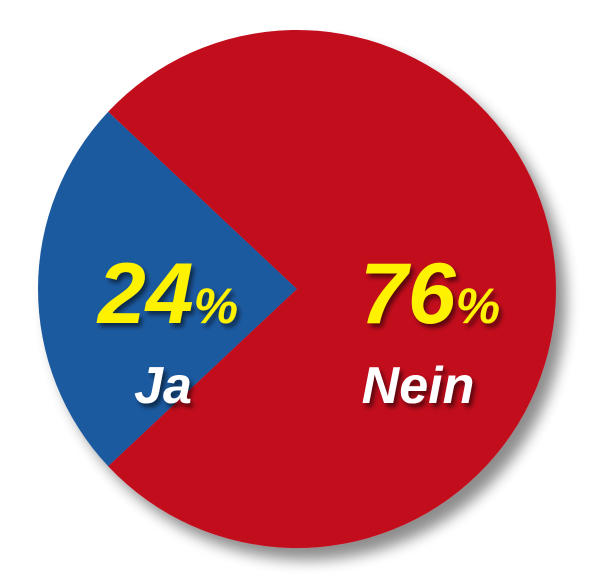 Image resolution: width=599 pixels, height=574 pixels. Describe the element at coordinates (418, 386) in the screenshot. I see `category-label-nein: Nein` at that location.